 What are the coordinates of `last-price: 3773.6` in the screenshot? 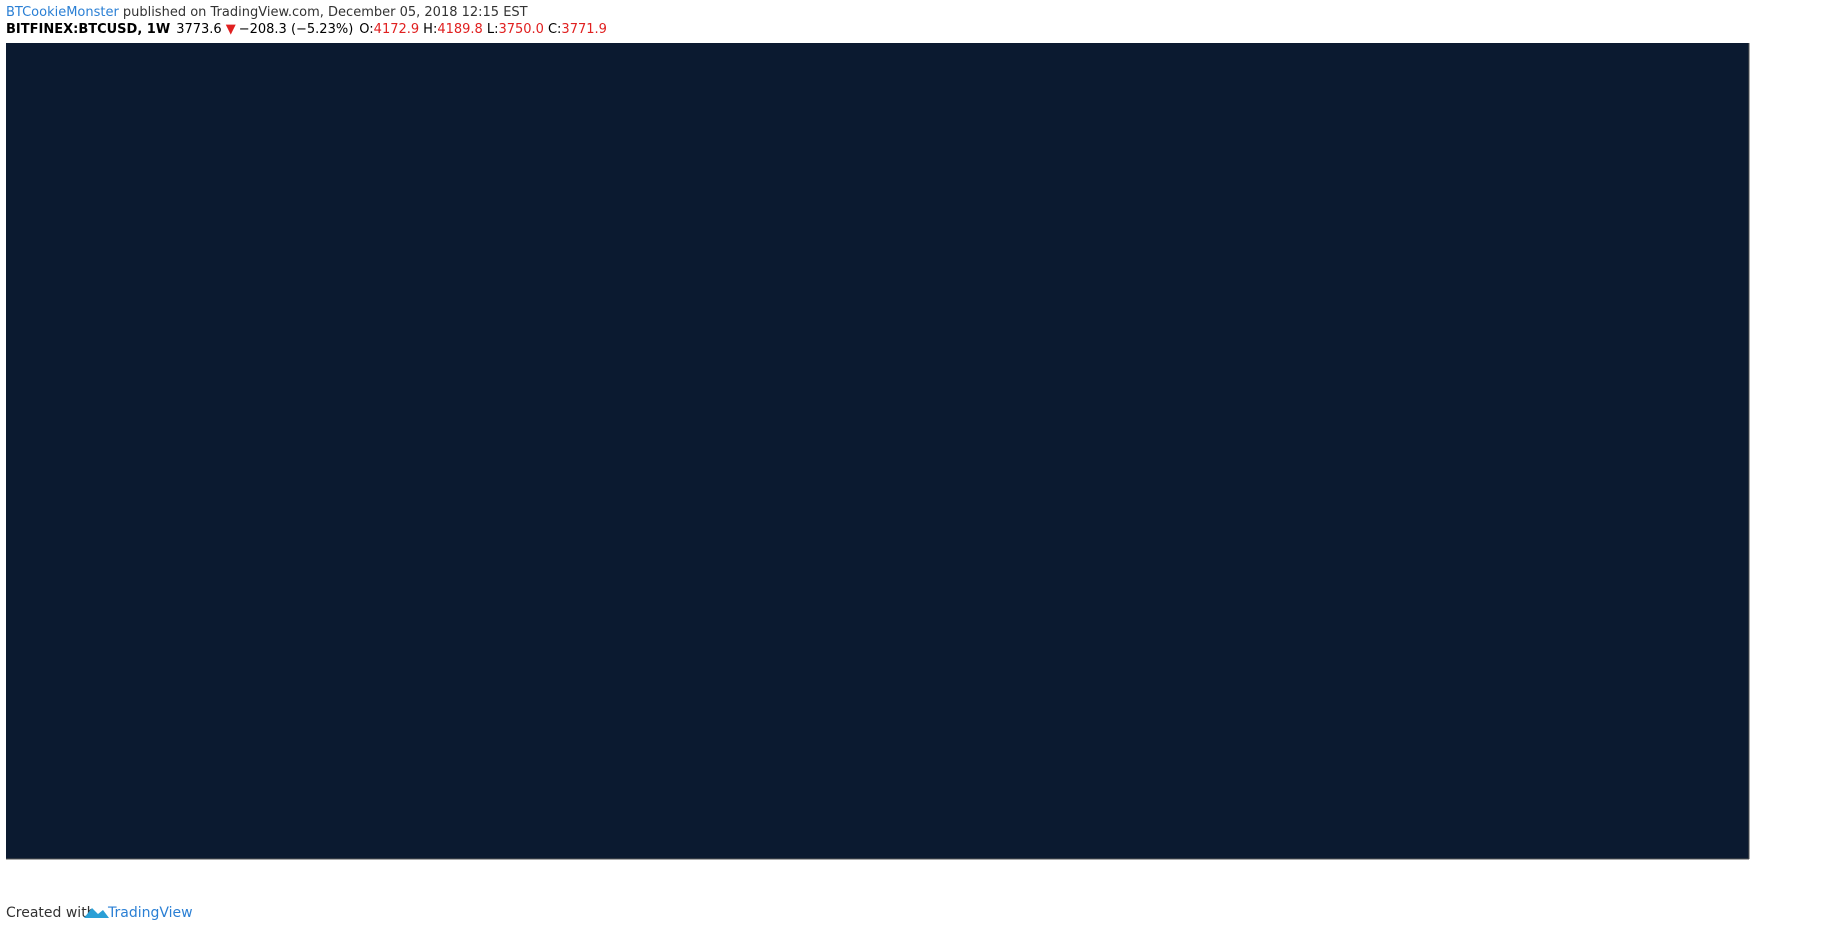 It's located at (199, 29).